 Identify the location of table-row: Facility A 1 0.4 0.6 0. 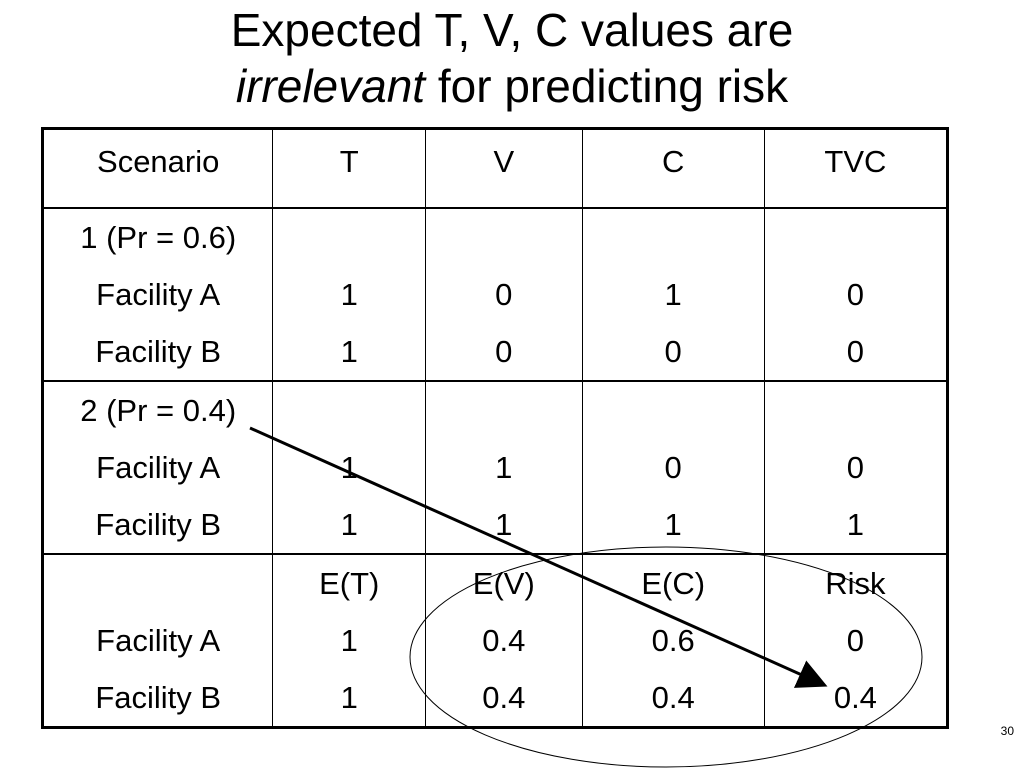
(495, 640).